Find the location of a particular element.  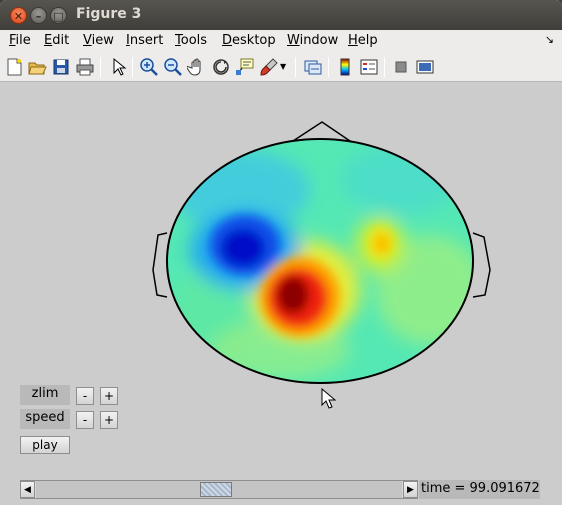

maximize-window-button: □ is located at coordinates (58, 15).